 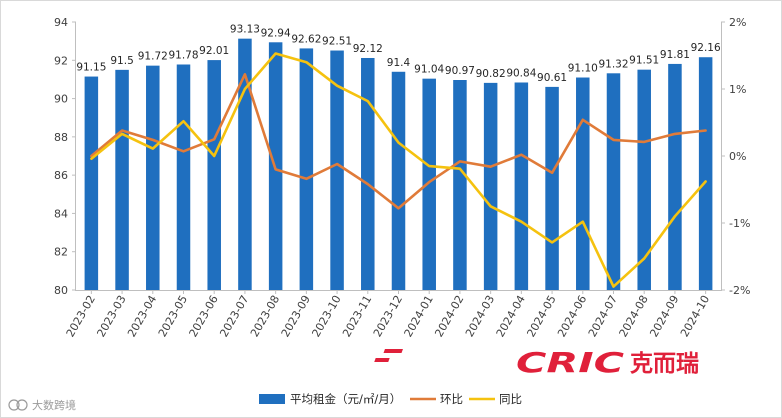 I want to click on legend-label-yoy: 同比, so click(x=510, y=399).